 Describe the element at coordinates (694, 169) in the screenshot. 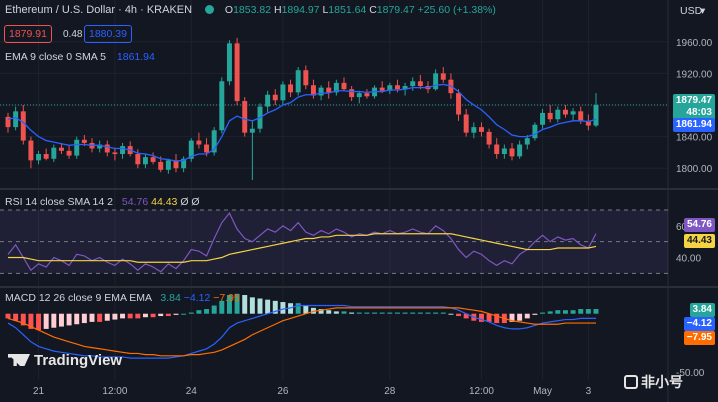

I see `price-tick-label: 1800.00` at that location.